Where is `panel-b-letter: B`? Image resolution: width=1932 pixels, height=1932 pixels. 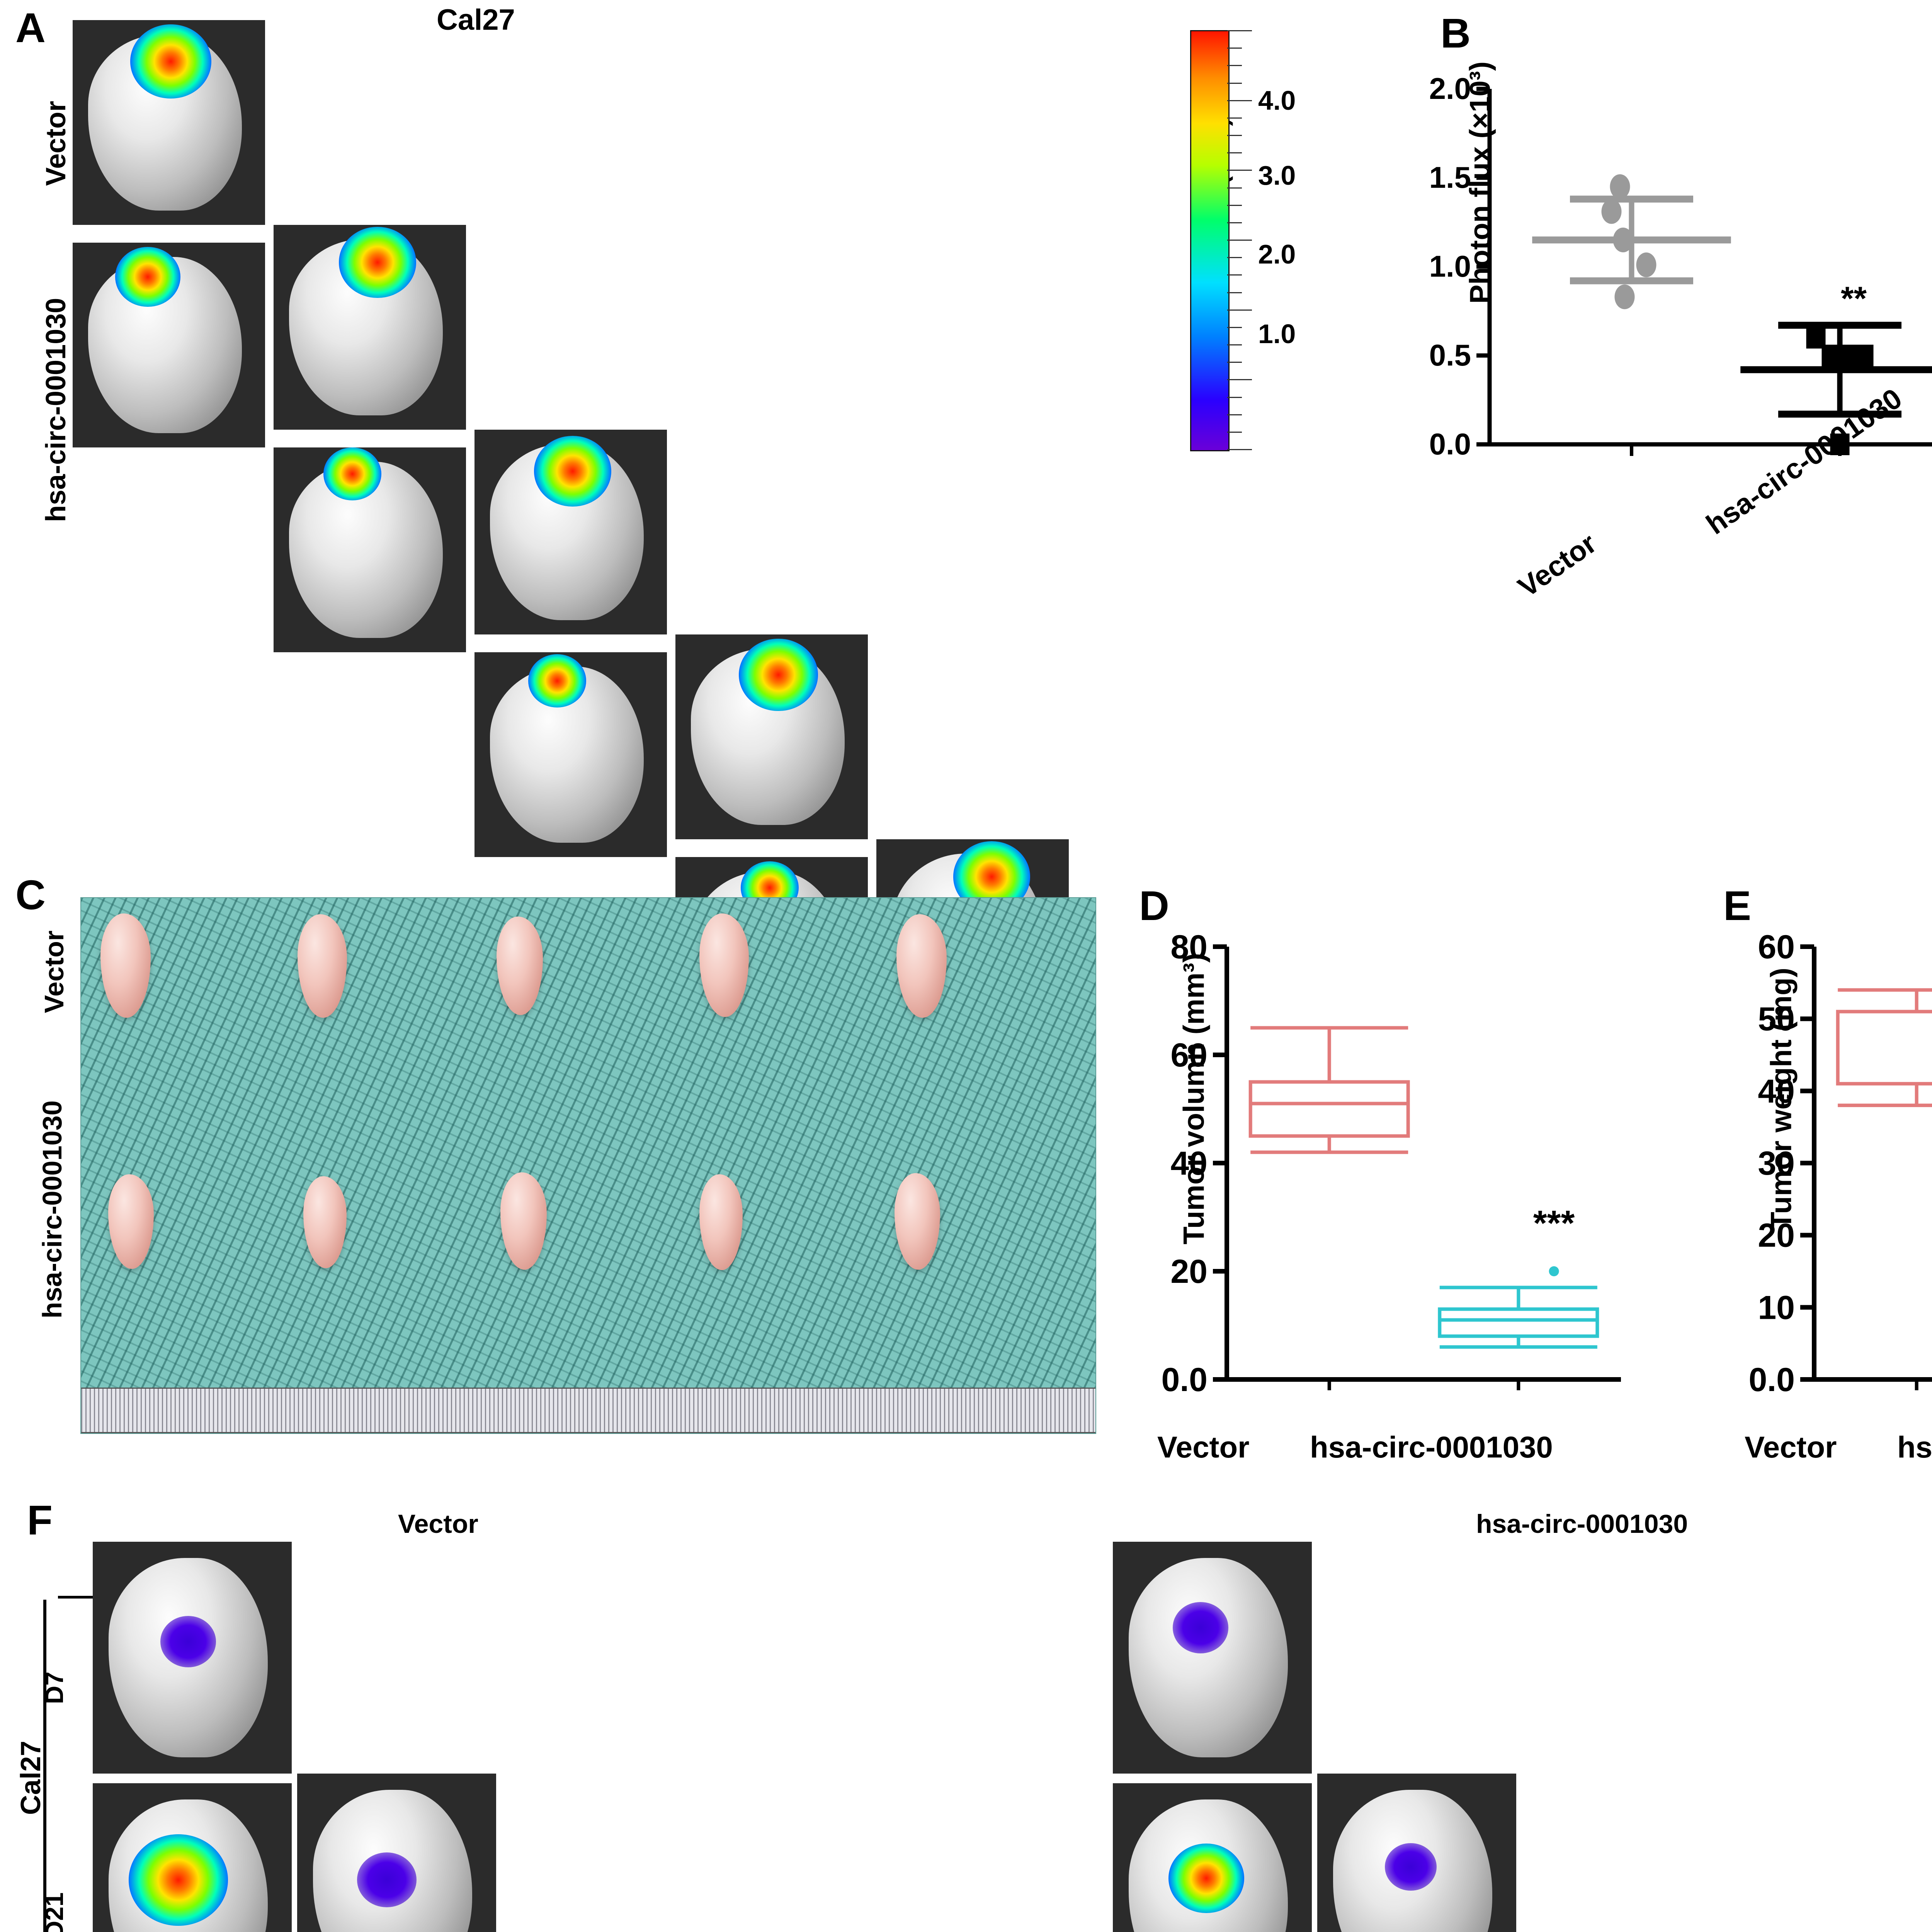 panel-b-letter: B is located at coordinates (1455, 33).